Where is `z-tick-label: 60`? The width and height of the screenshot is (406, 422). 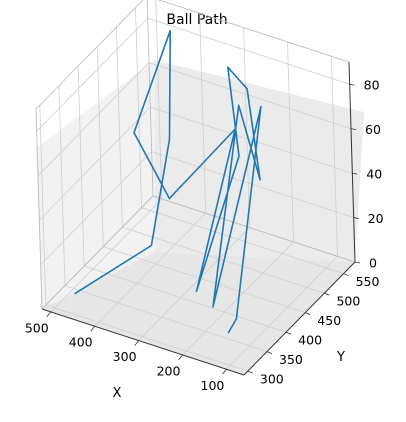 z-tick-label: 60 is located at coordinates (373, 129).